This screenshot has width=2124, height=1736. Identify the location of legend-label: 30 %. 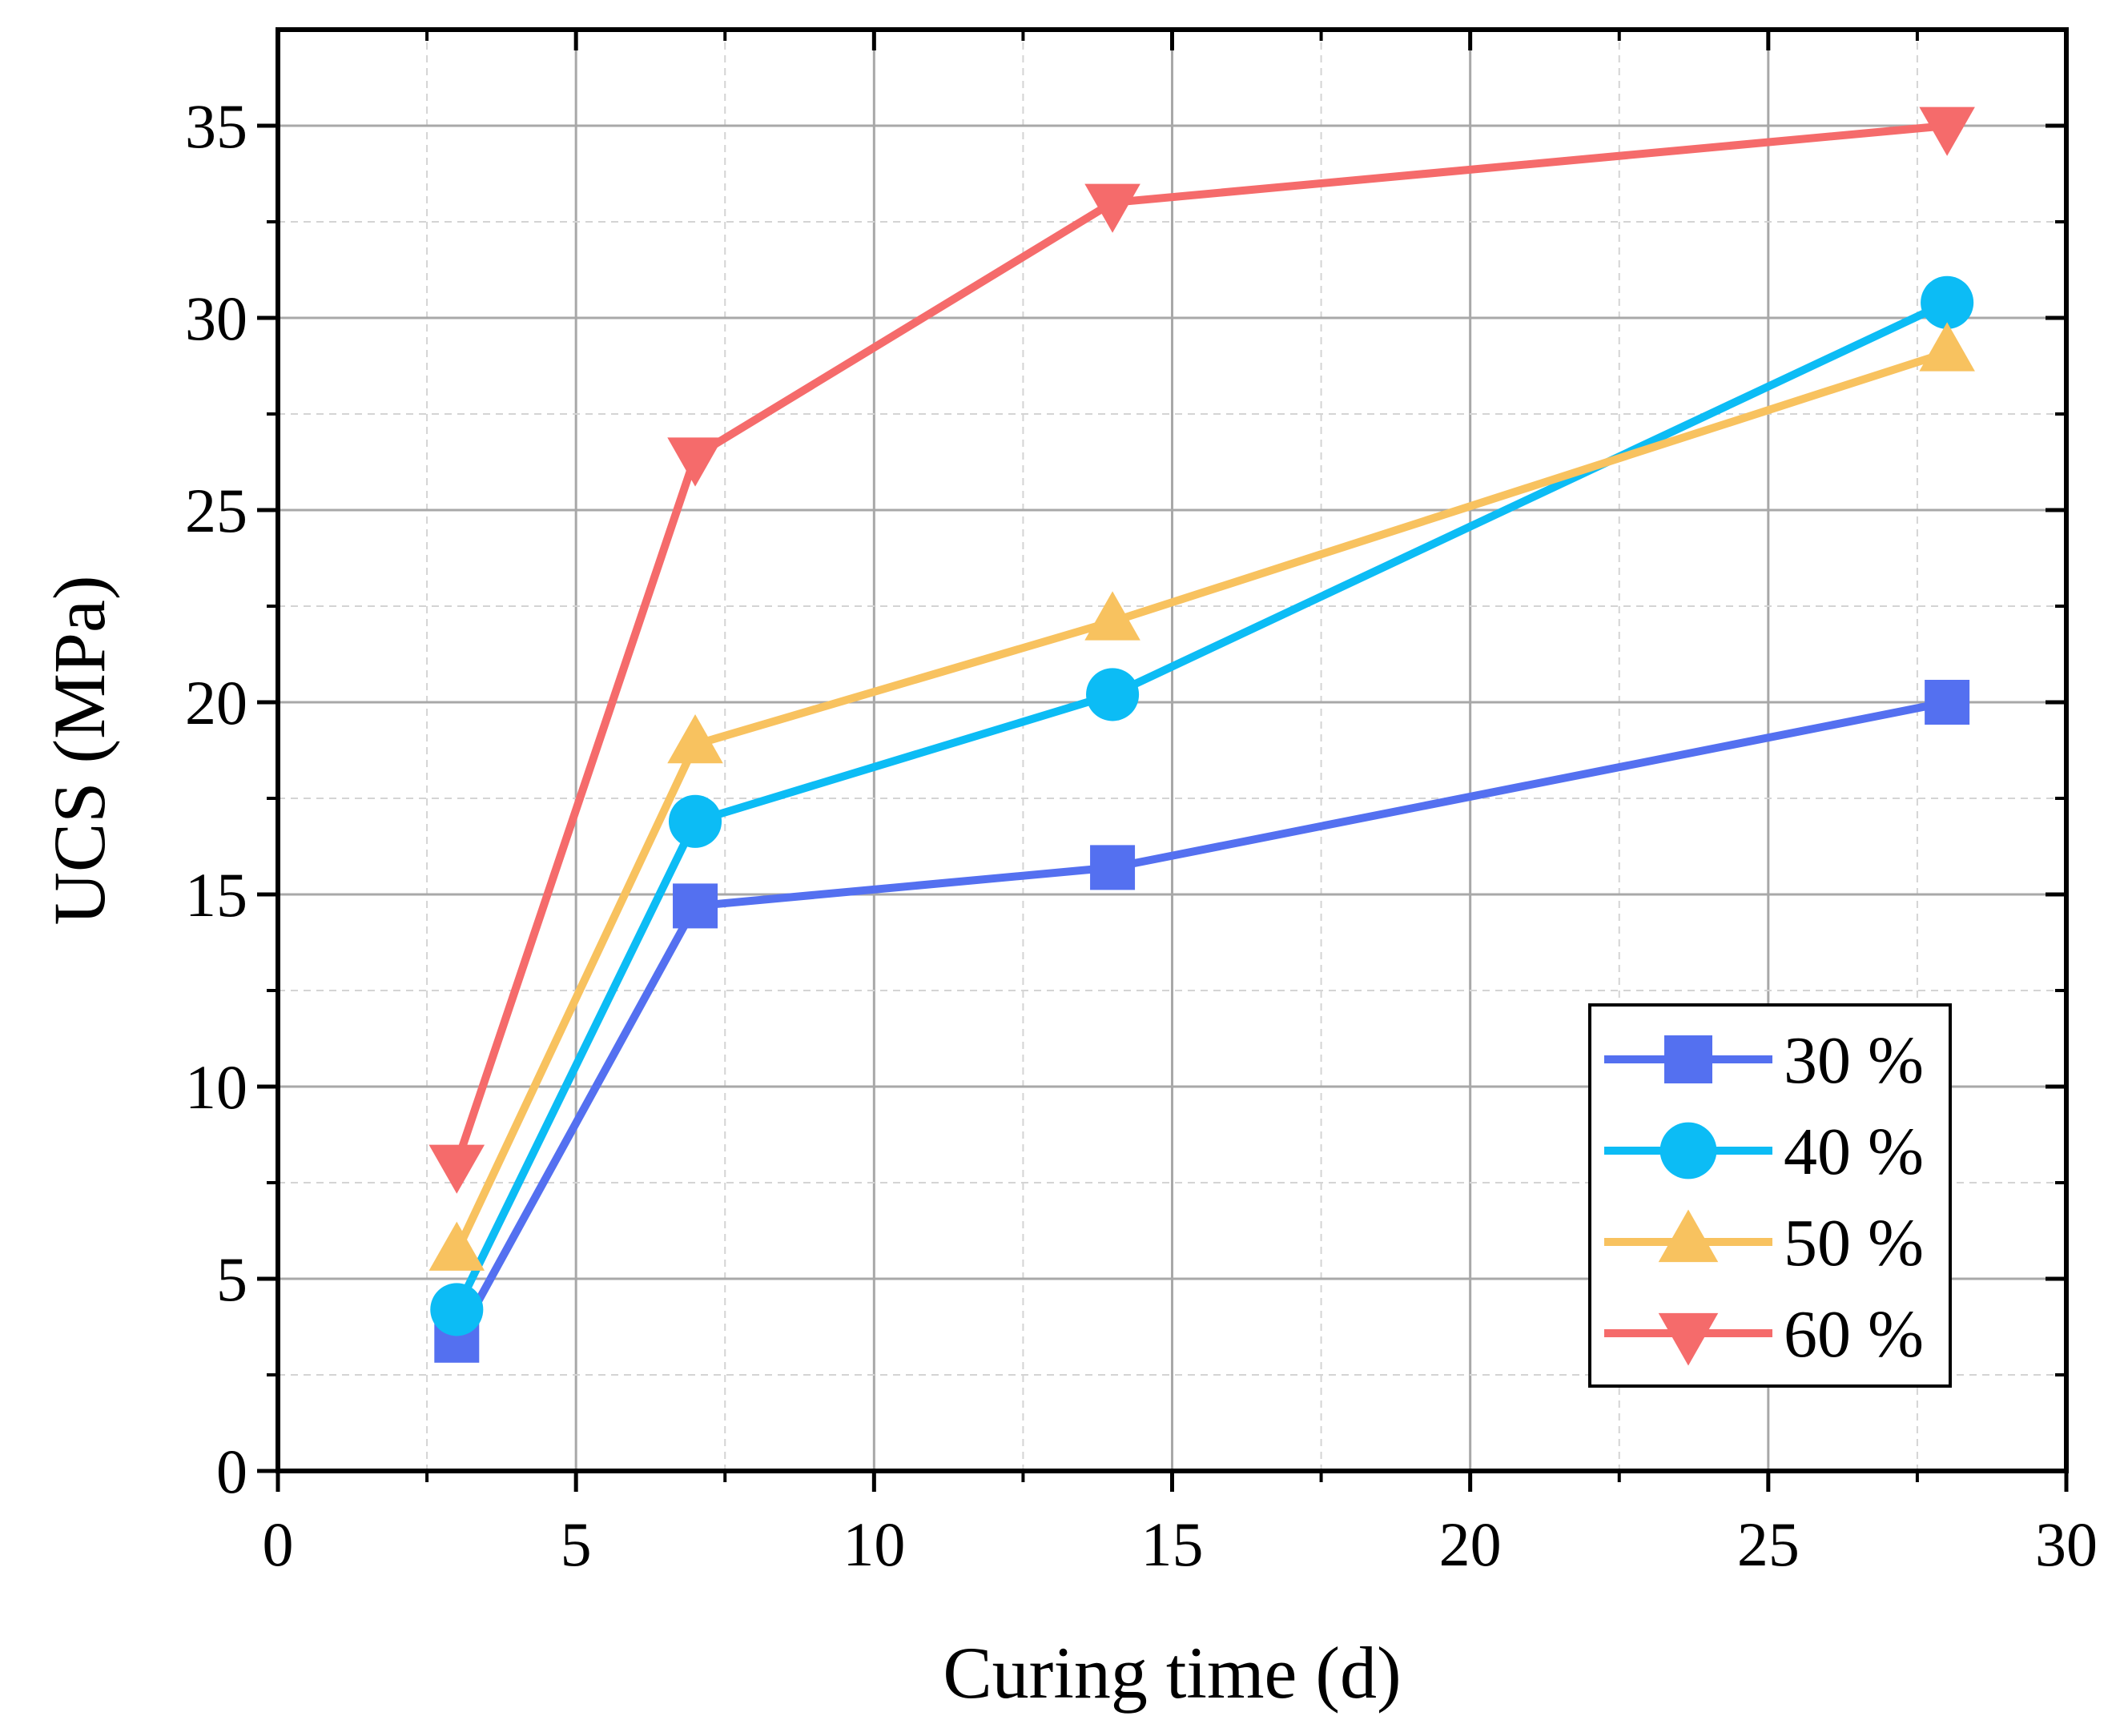
(1854, 1061).